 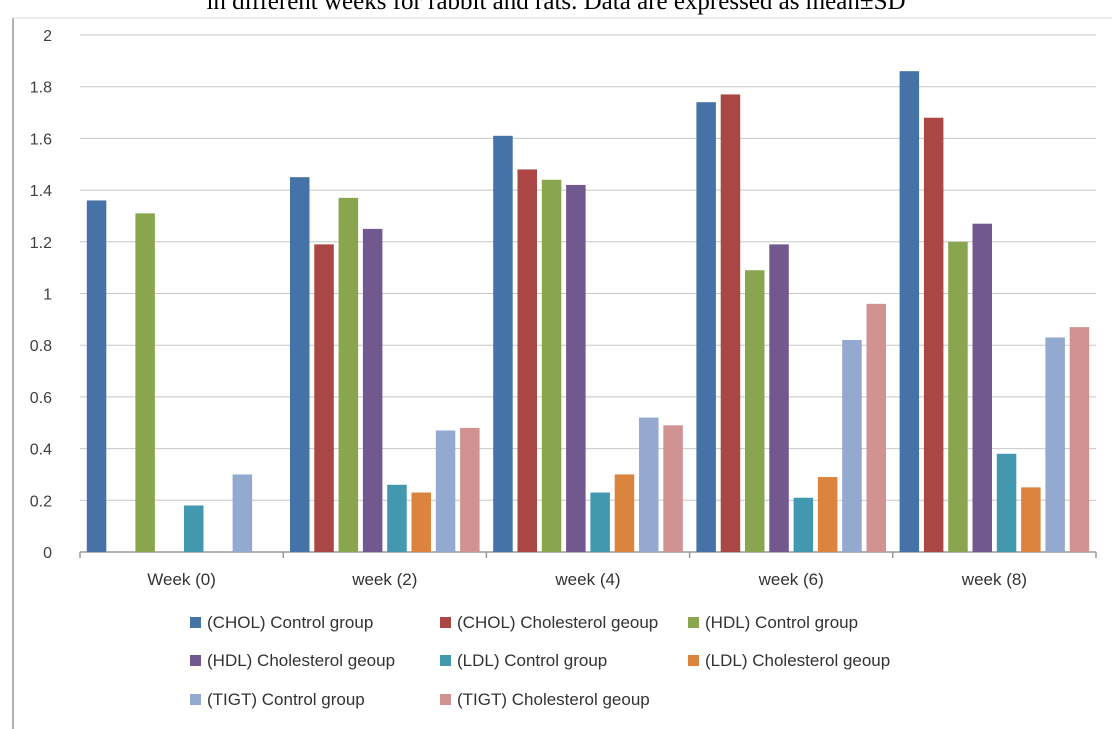 What do you see at coordinates (290, 622) in the screenshot?
I see `legend-label: (CHOL) Control group` at bounding box center [290, 622].